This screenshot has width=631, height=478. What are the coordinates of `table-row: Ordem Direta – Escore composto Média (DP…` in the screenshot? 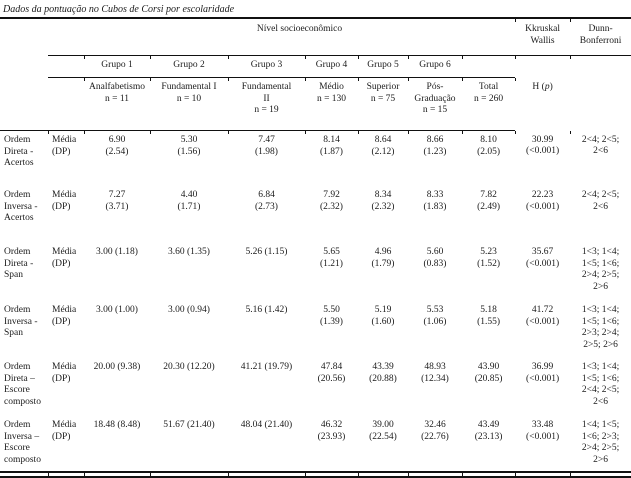 It's located at (315, 387).